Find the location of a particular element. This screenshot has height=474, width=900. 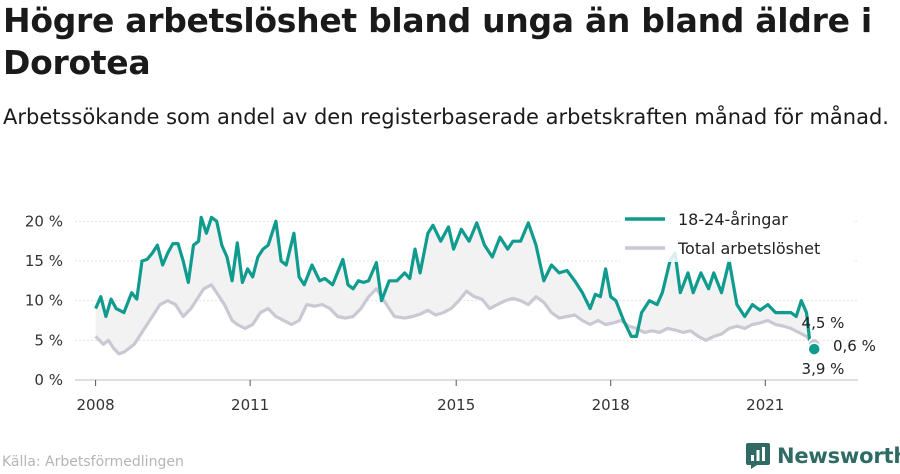

y-tick-label: 0 % is located at coordinates (48, 380).